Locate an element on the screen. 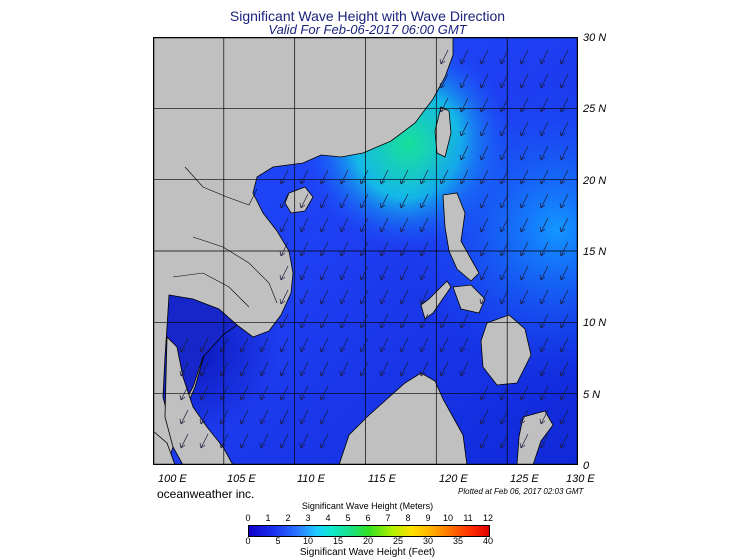 The height and width of the screenshot is (560, 755). lat-label-25n: 25 N is located at coordinates (595, 109).